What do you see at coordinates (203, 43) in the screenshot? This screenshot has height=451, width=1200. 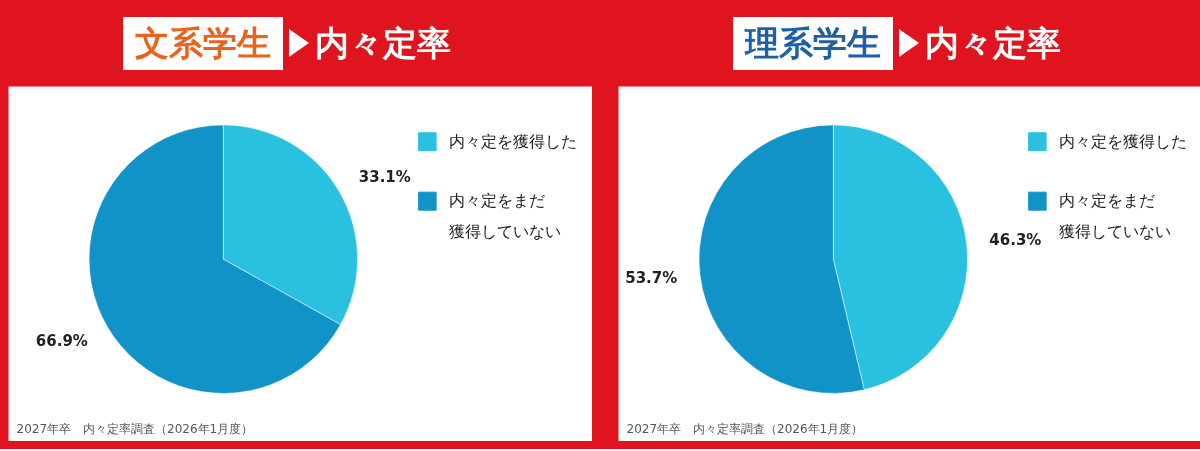 I see `chart-title: 文系学生` at bounding box center [203, 43].